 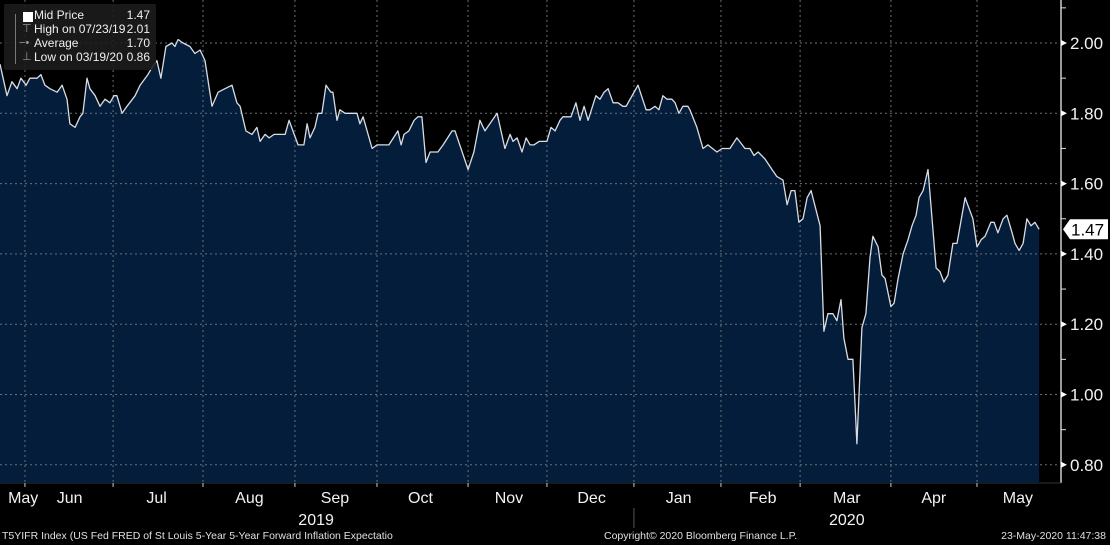 I want to click on average-marker-icon: −•, so click(x=24, y=43).